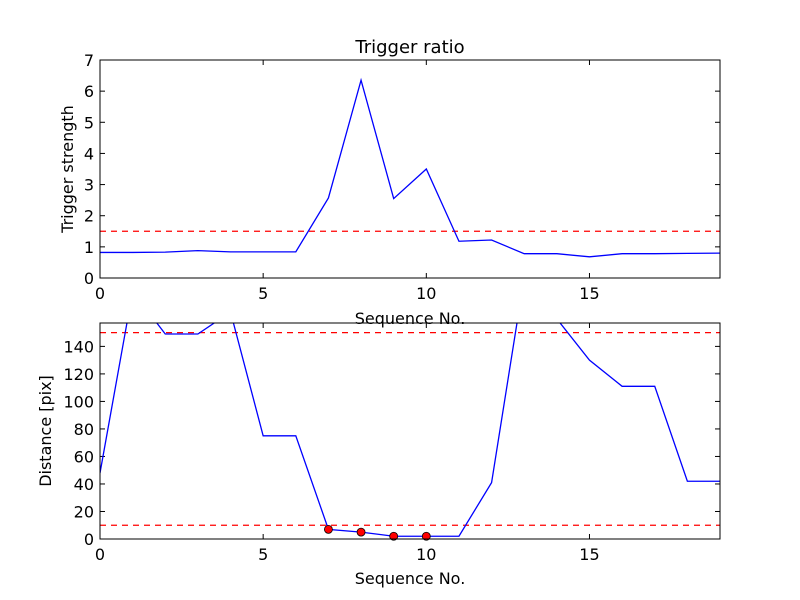  Describe the element at coordinates (84, 511) in the screenshot. I see `y-tick-label: 20` at that location.